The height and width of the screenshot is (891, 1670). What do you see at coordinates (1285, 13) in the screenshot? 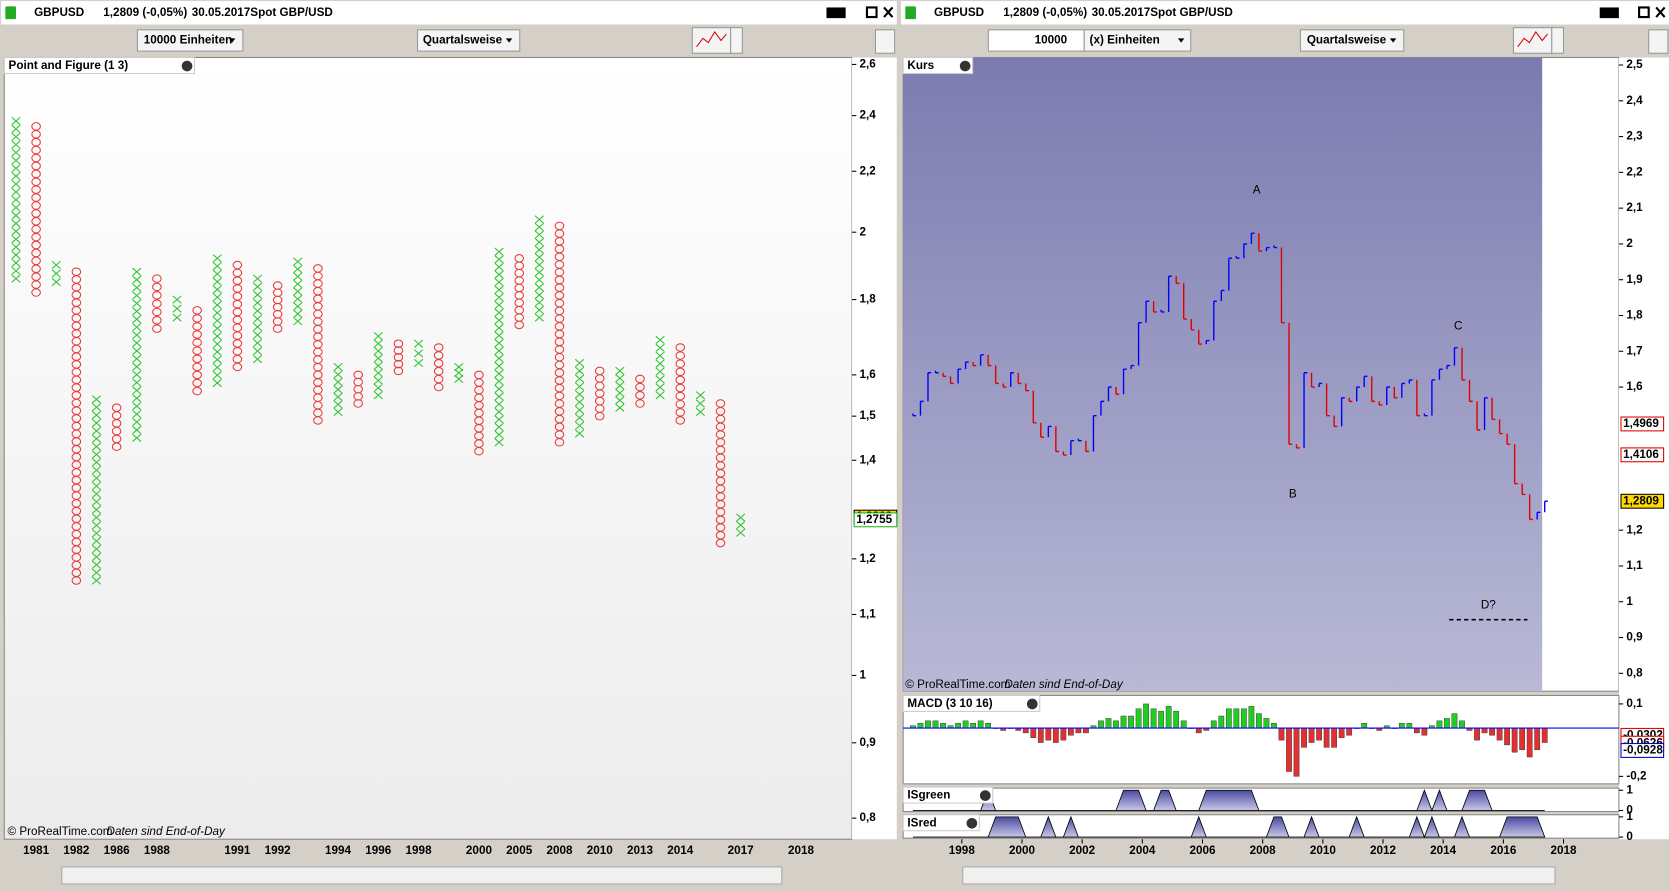
I see `right-titlebar` at bounding box center [1285, 13].